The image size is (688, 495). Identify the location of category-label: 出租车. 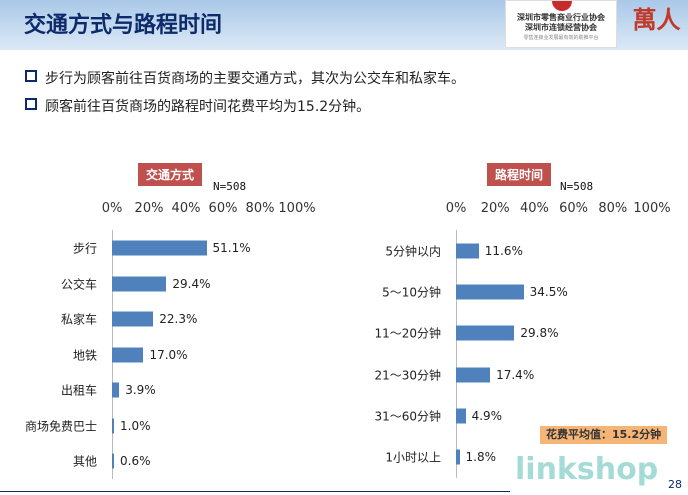
(78, 390).